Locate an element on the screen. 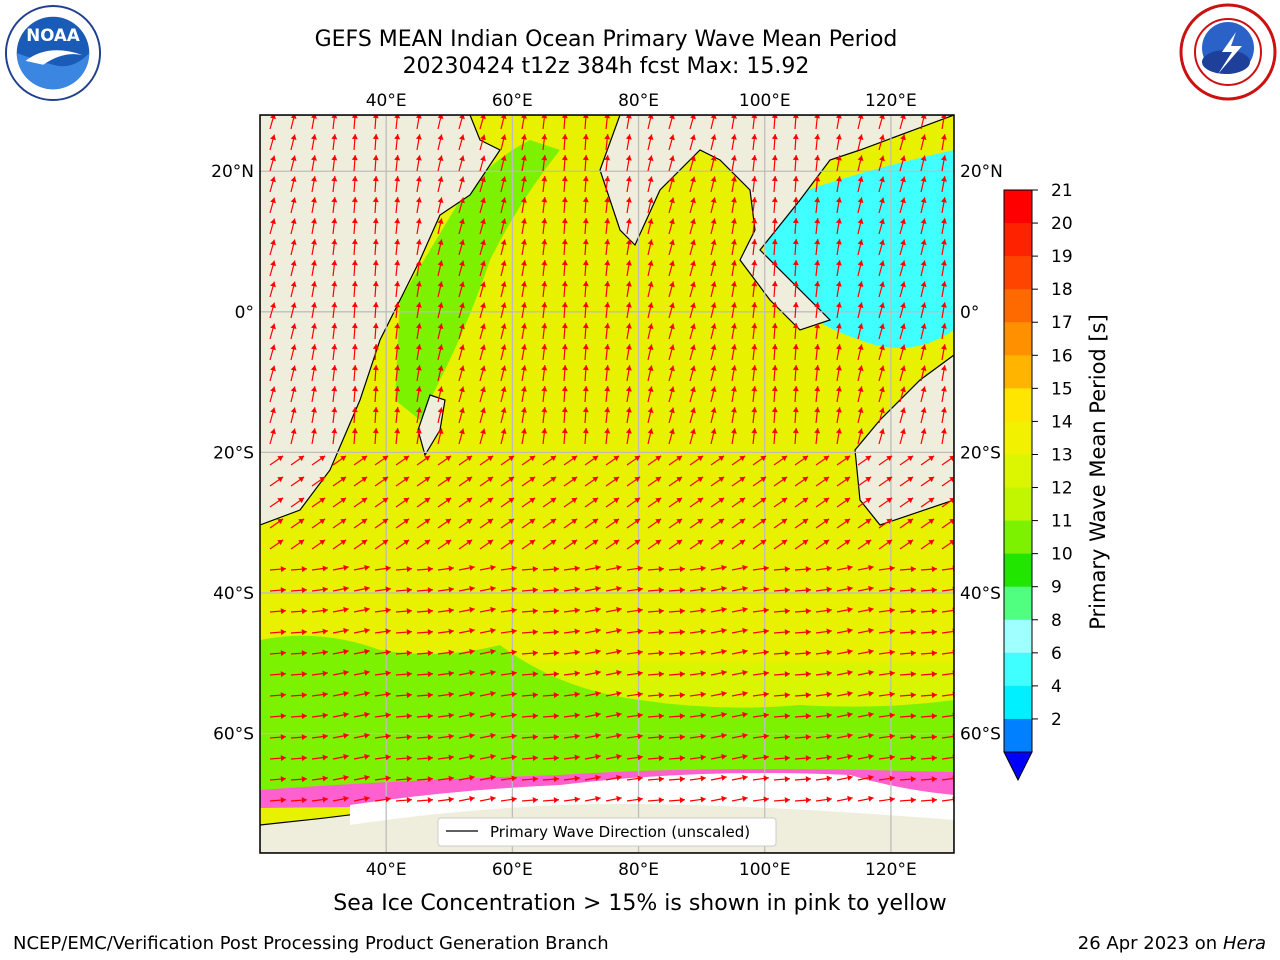 The image size is (1280, 960). lat-tick-label-right: 60°S is located at coordinates (980, 735).